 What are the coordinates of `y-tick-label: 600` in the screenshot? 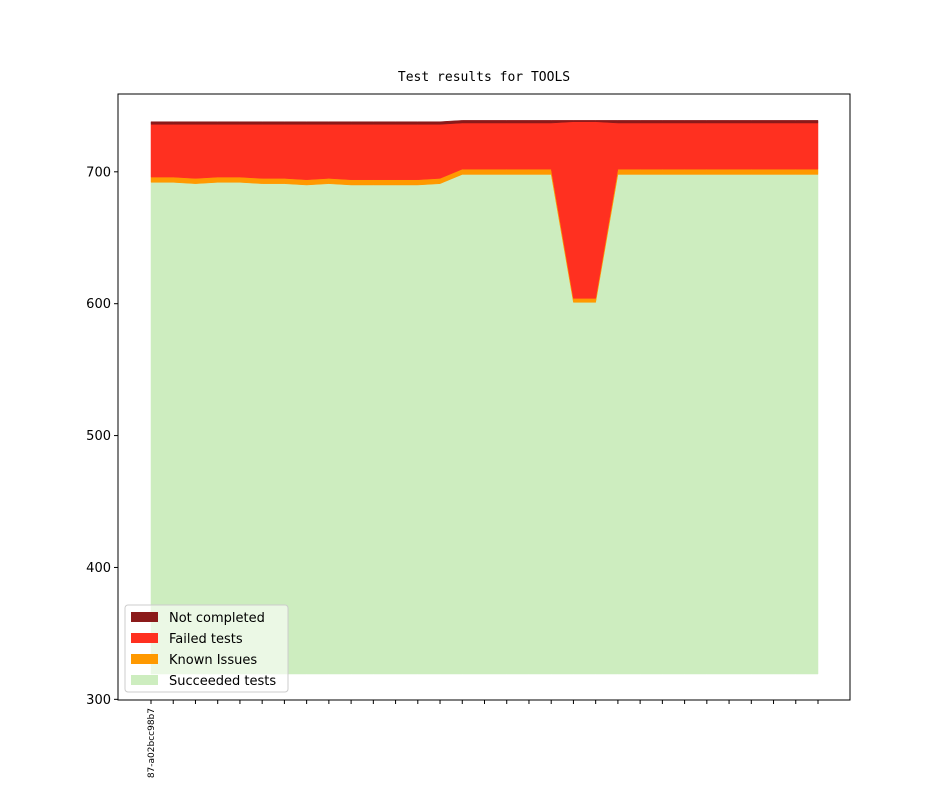 It's located at (98, 304).